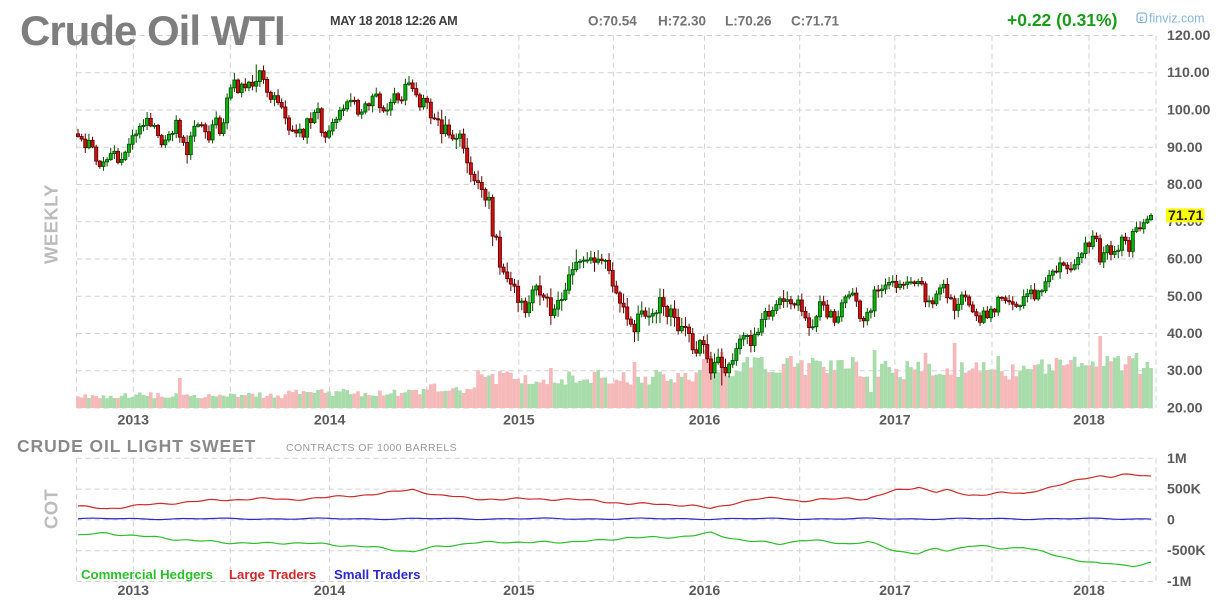 This screenshot has width=1226, height=613. Describe the element at coordinates (1185, 297) in the screenshot. I see `svg-text: 50.00` at that location.